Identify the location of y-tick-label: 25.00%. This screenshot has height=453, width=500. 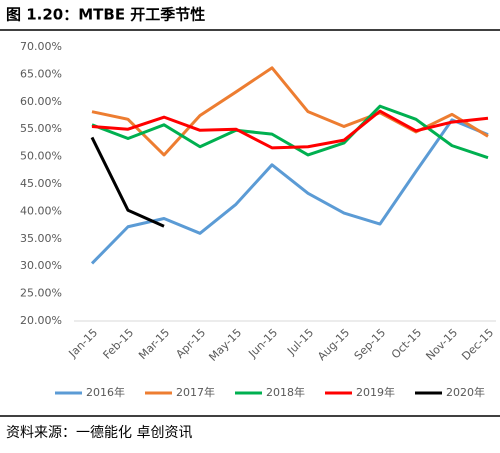
(41, 293).